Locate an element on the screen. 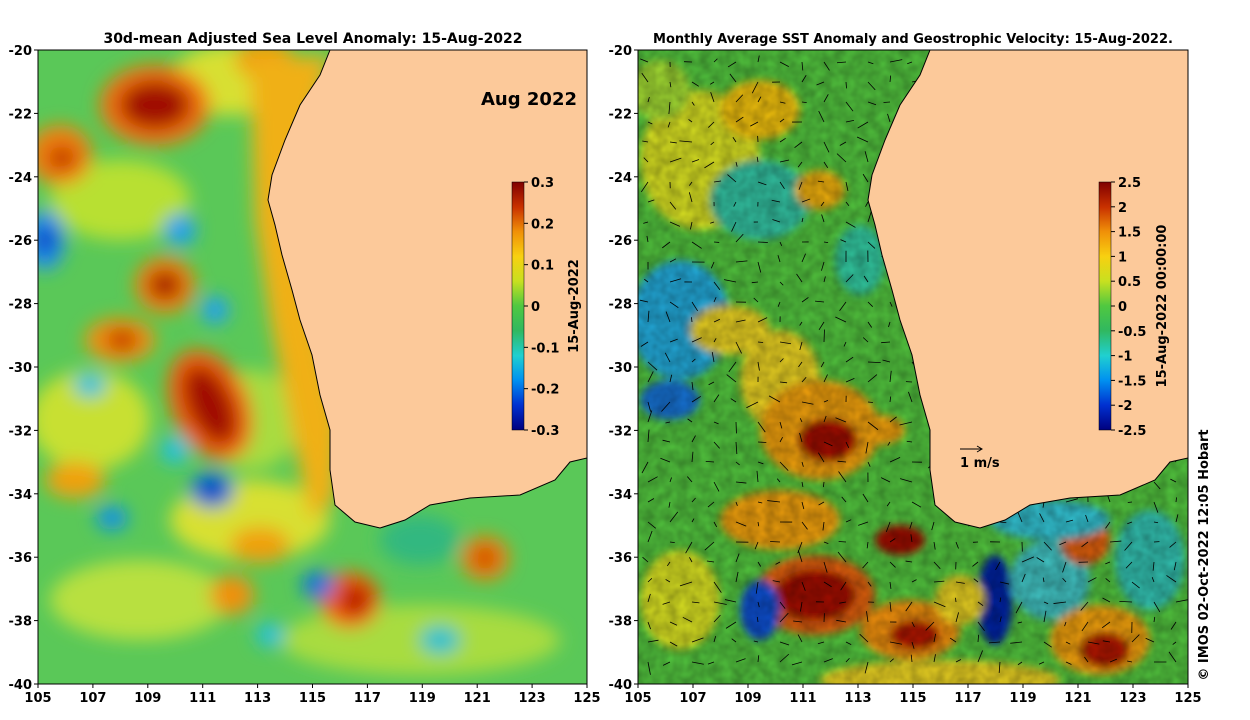 The image size is (1250, 720). colorbar-tick-label: -1 is located at coordinates (1125, 357).